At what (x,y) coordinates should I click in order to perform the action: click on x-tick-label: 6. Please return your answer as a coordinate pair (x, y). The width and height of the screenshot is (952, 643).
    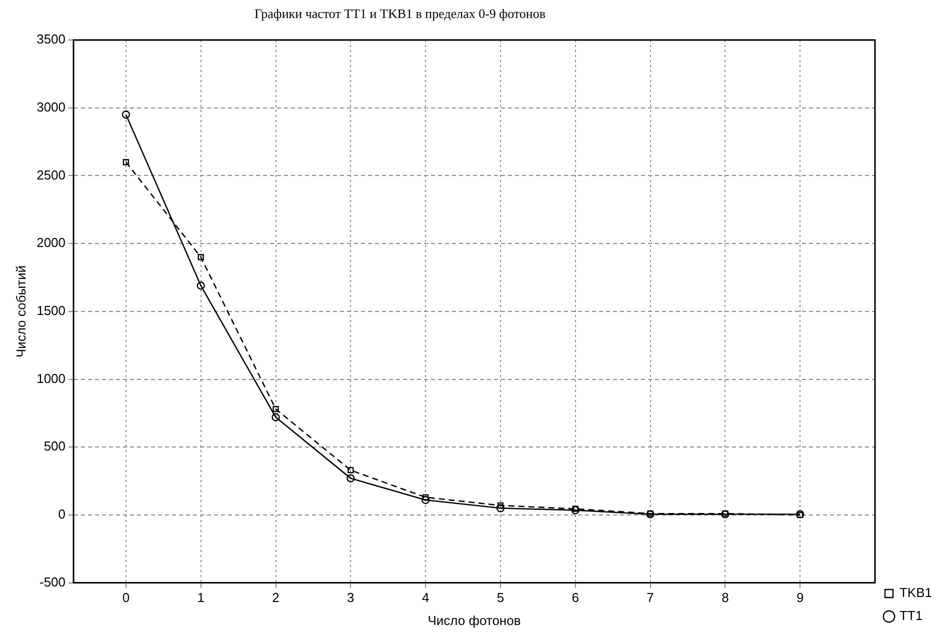
    Looking at the image, I should click on (575, 598).